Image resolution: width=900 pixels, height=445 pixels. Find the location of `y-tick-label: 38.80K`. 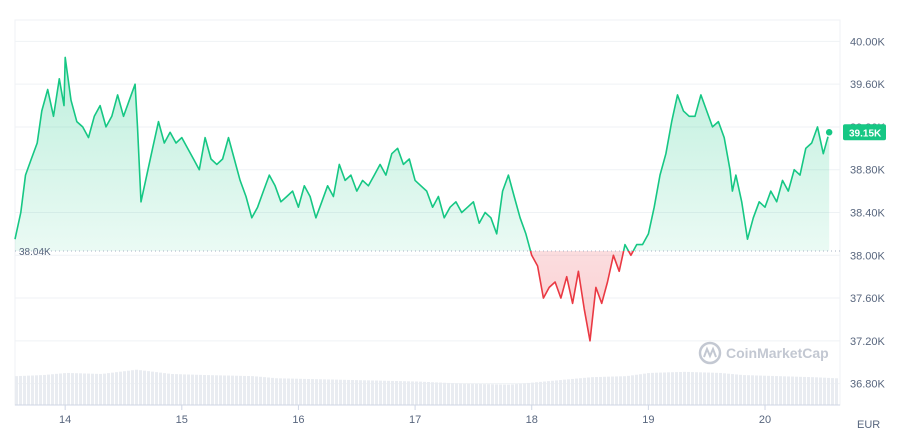

y-tick-label: 38.80K is located at coordinates (868, 171).